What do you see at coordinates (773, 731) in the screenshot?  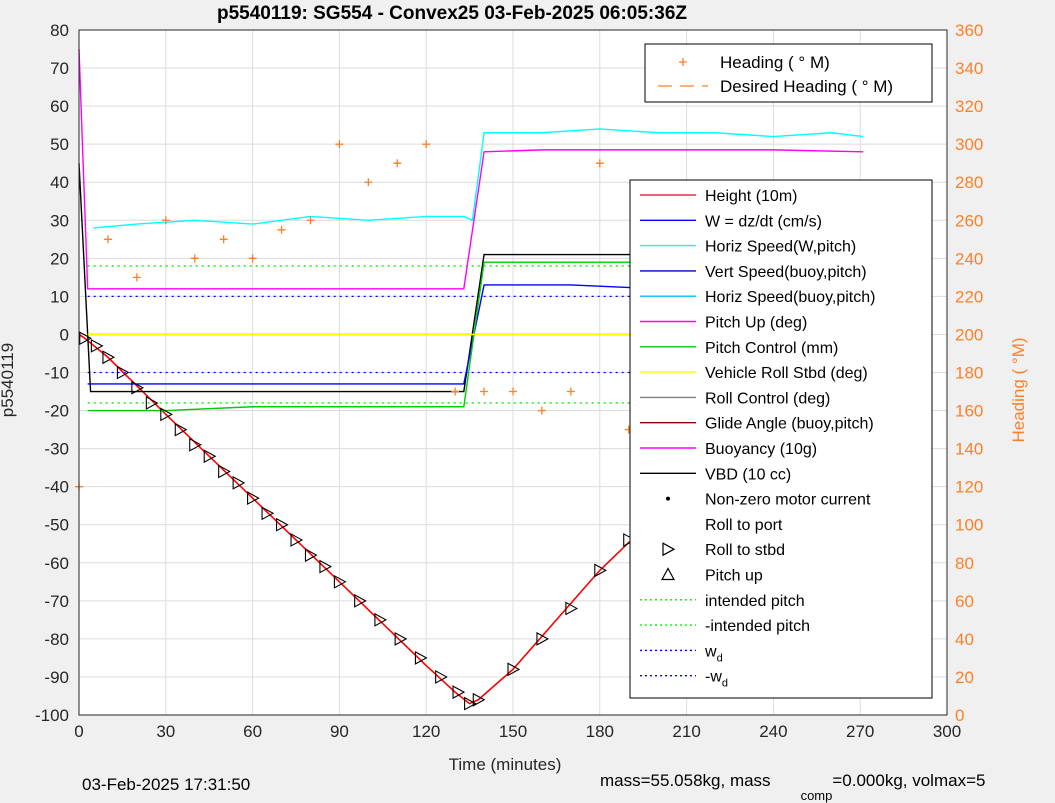 I see `x-tick-label: 240` at bounding box center [773, 731].